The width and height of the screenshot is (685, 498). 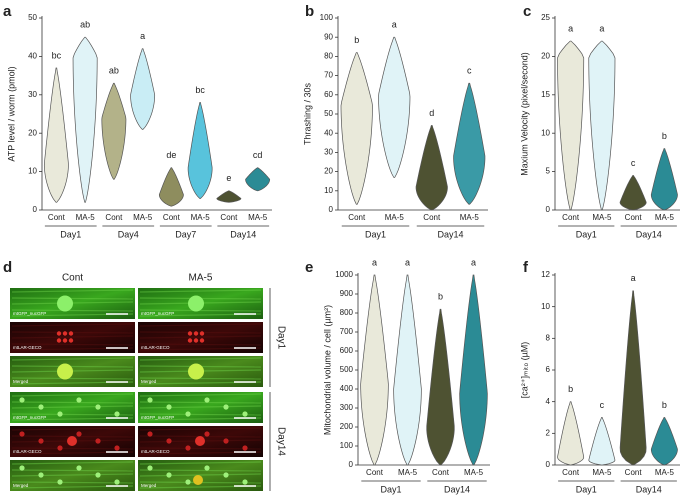 I want to click on y-axis-label: ATP level / worm (pmol), so click(x=11, y=113).